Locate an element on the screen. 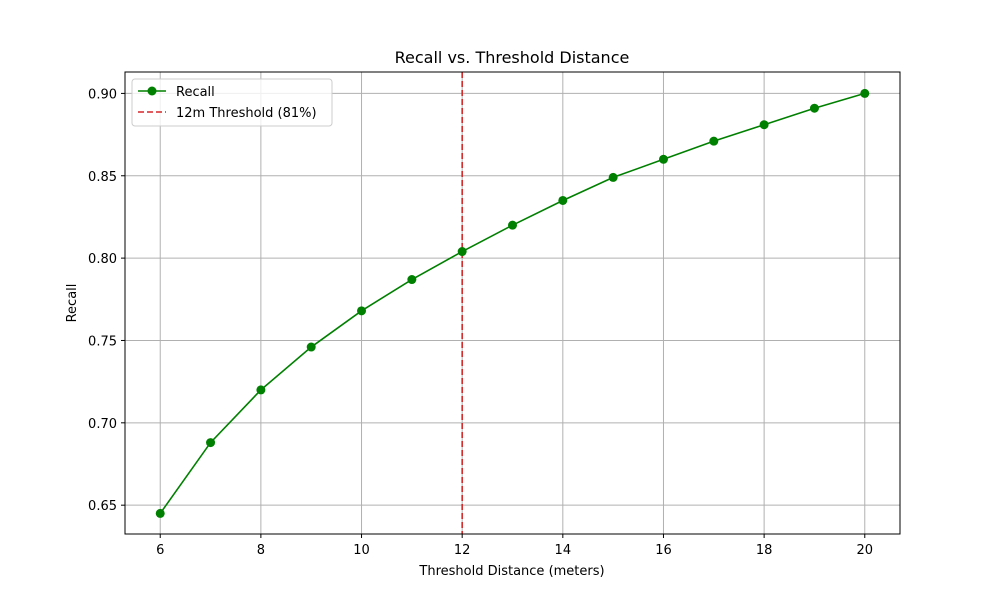 This screenshot has width=1000, height=600. legend-threshold-label: 12m Threshold (81%) is located at coordinates (246, 113).